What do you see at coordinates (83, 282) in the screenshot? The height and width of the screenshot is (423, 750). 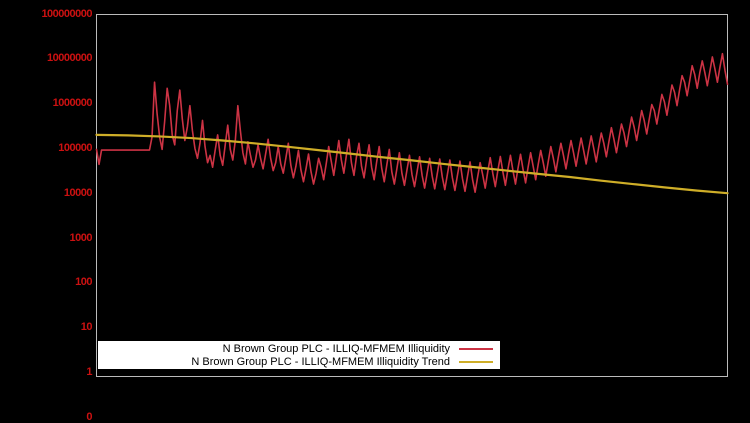 I see `y-axis-tick-label: 100` at bounding box center [83, 282].